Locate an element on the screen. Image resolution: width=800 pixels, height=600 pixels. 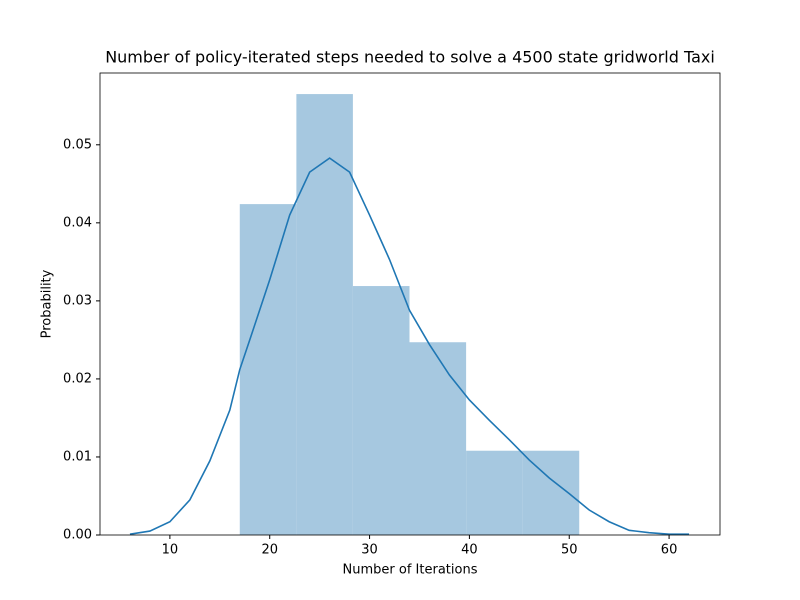
x-axis-label: Number of Iterations is located at coordinates (410, 570).